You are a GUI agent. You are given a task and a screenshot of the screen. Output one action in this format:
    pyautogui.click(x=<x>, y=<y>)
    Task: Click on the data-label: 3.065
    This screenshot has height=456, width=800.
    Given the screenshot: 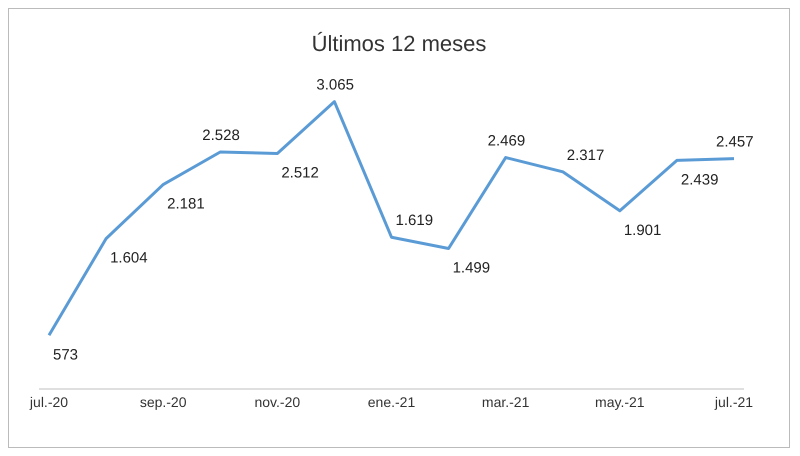 What is the action you would take?
    pyautogui.click(x=335, y=85)
    